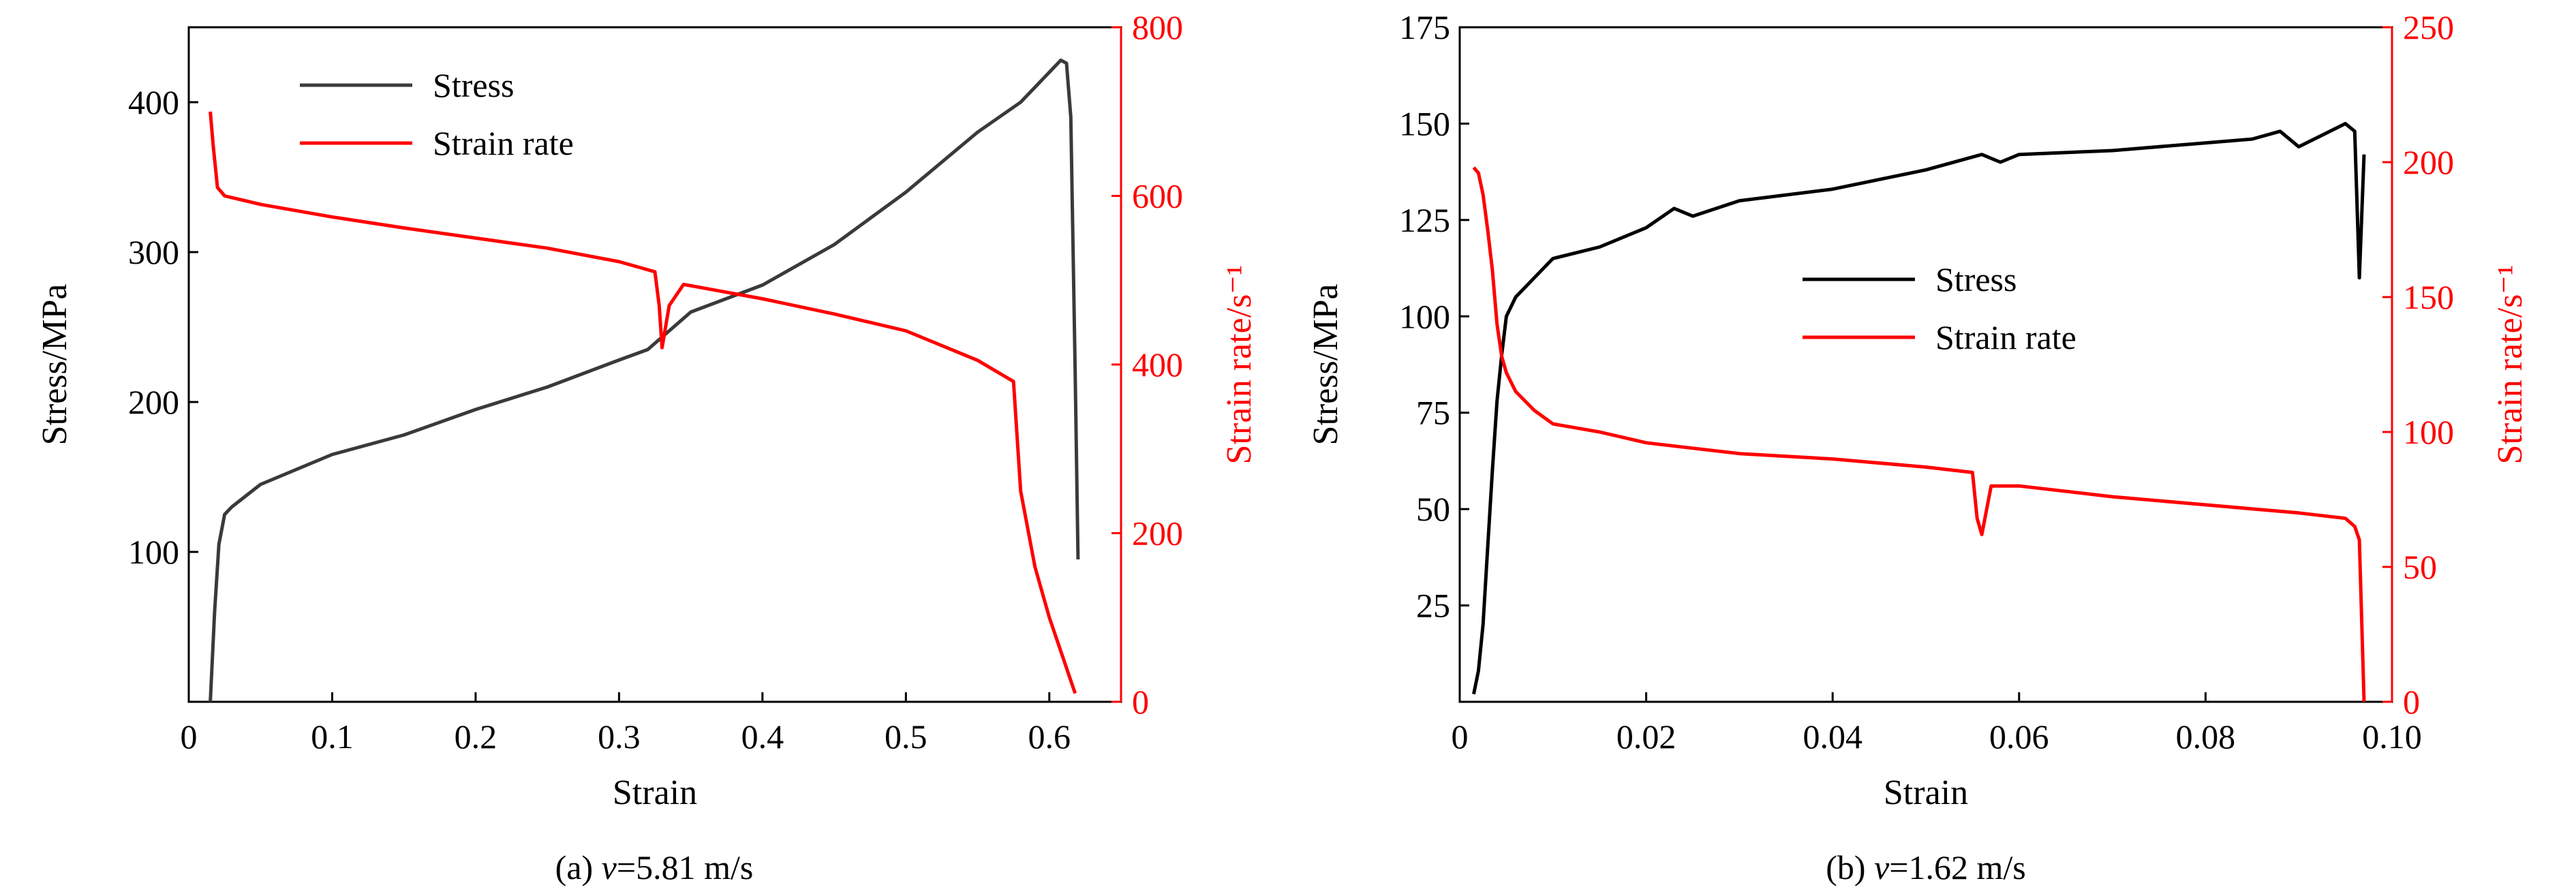 Image resolution: width=2576 pixels, height=896 pixels. What do you see at coordinates (2428, 297) in the screenshot?
I see `y2-tick-label: 150` at bounding box center [2428, 297].